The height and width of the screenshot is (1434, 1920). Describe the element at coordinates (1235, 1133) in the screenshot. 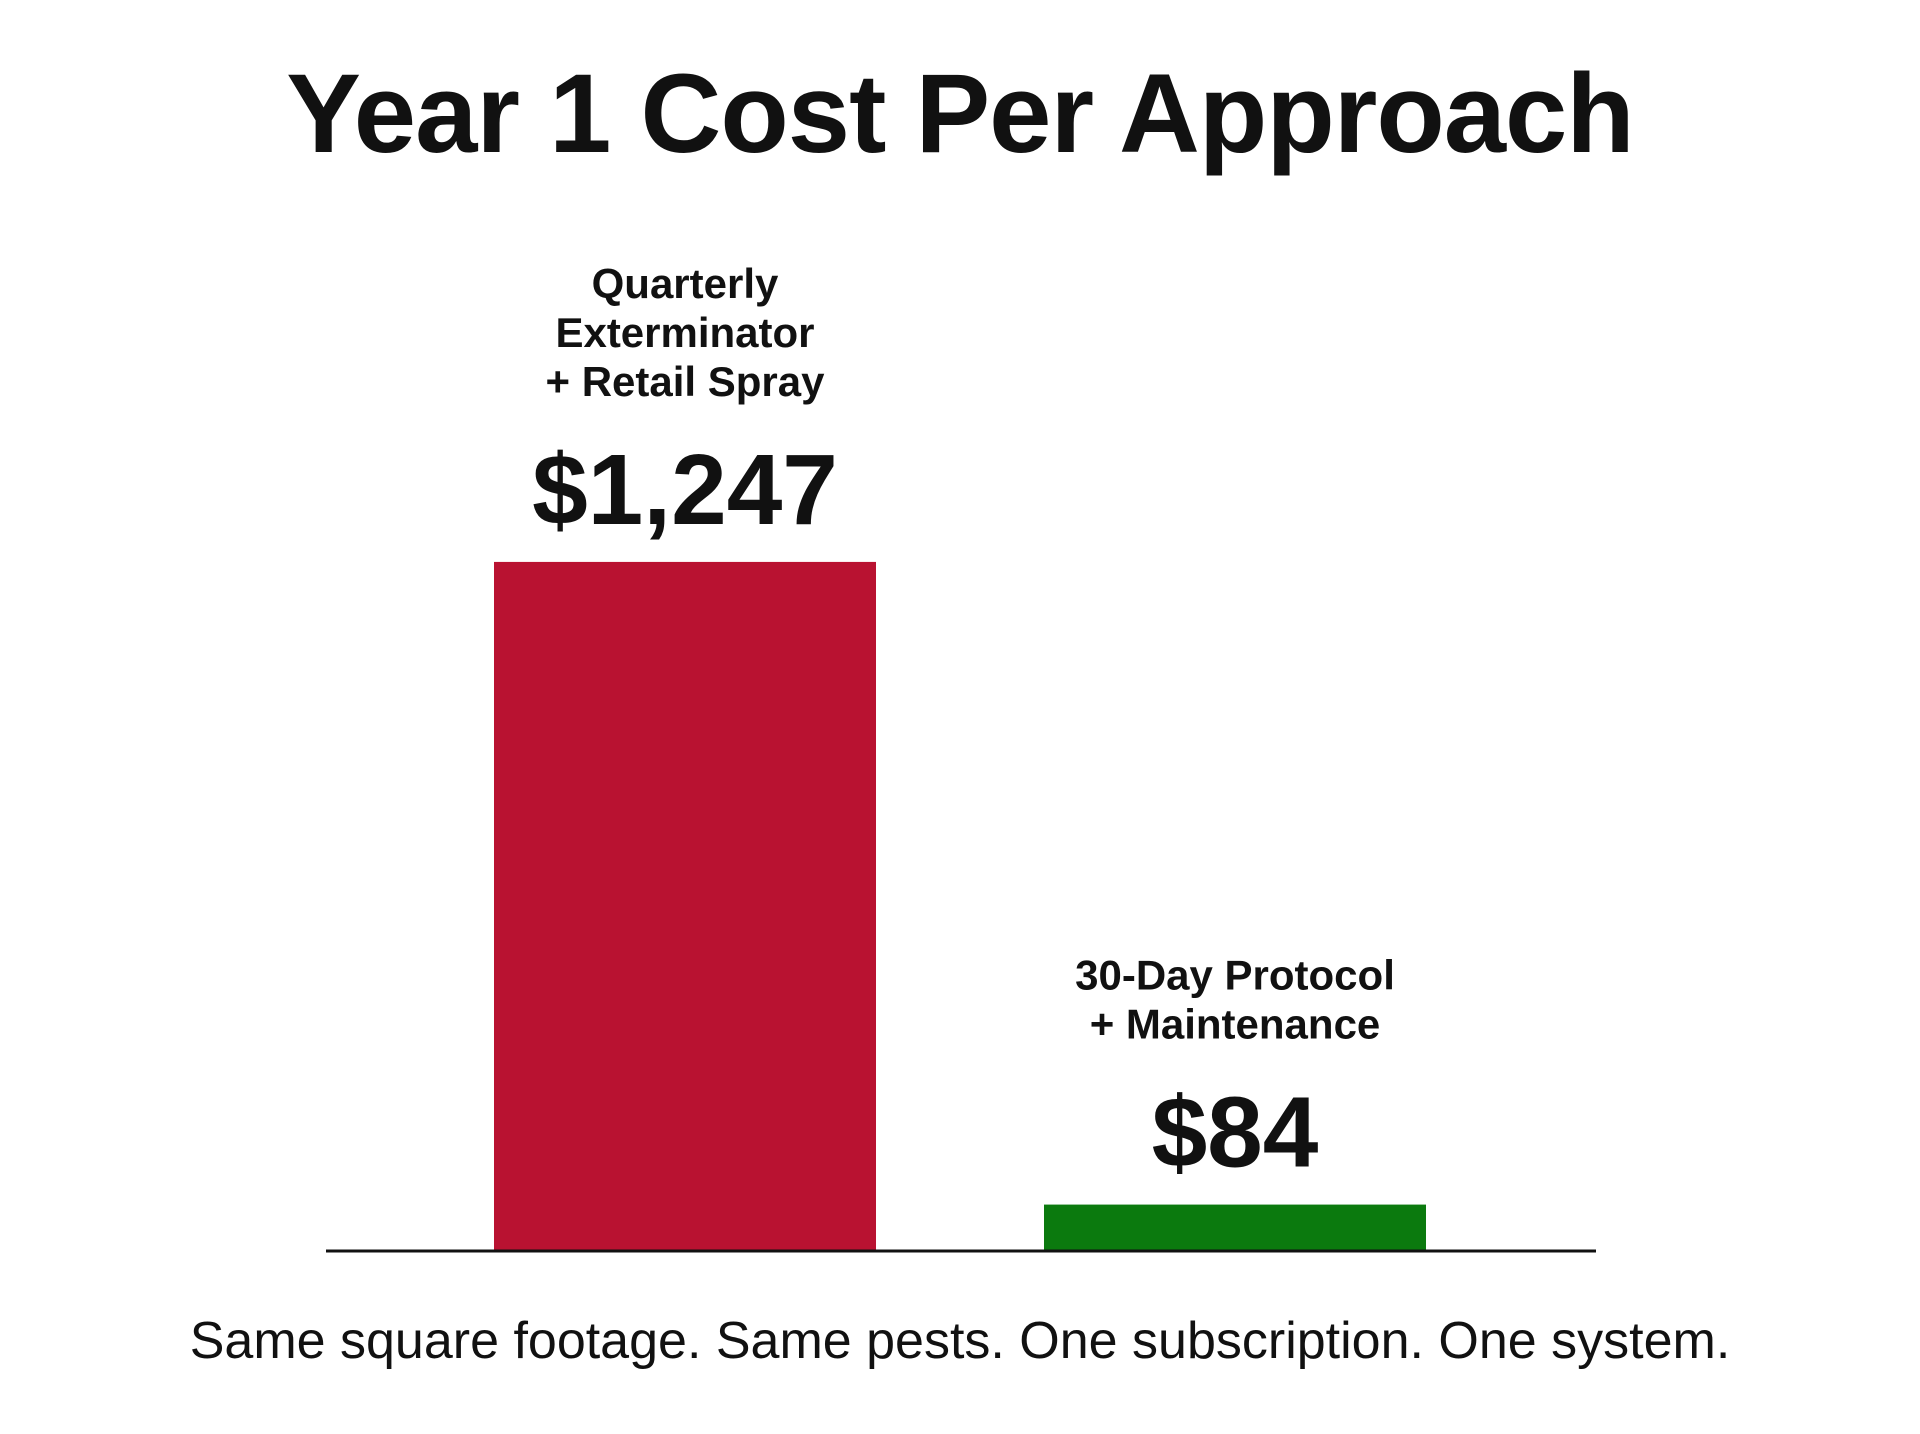

I see `value-label-2: $84` at that location.